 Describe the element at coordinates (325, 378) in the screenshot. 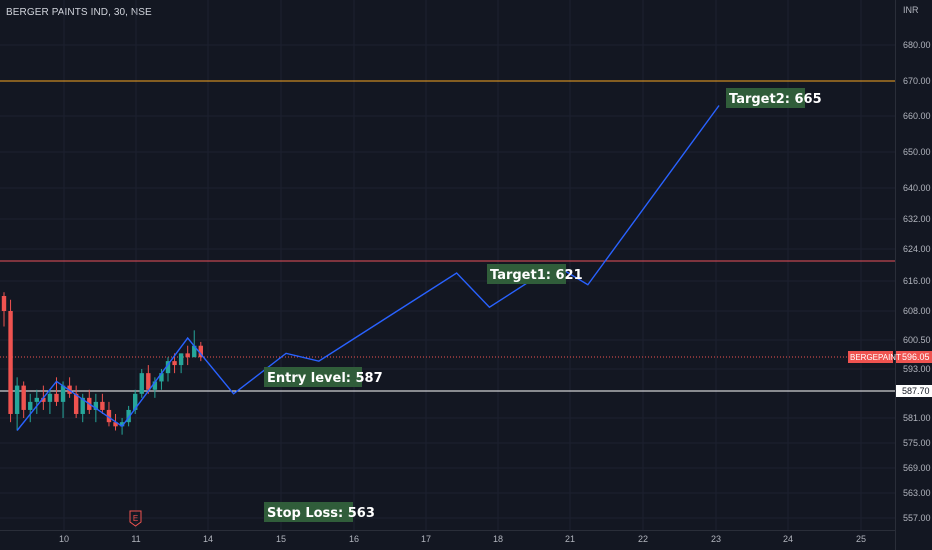

I see `annotation-label: Entry level: 587` at that location.